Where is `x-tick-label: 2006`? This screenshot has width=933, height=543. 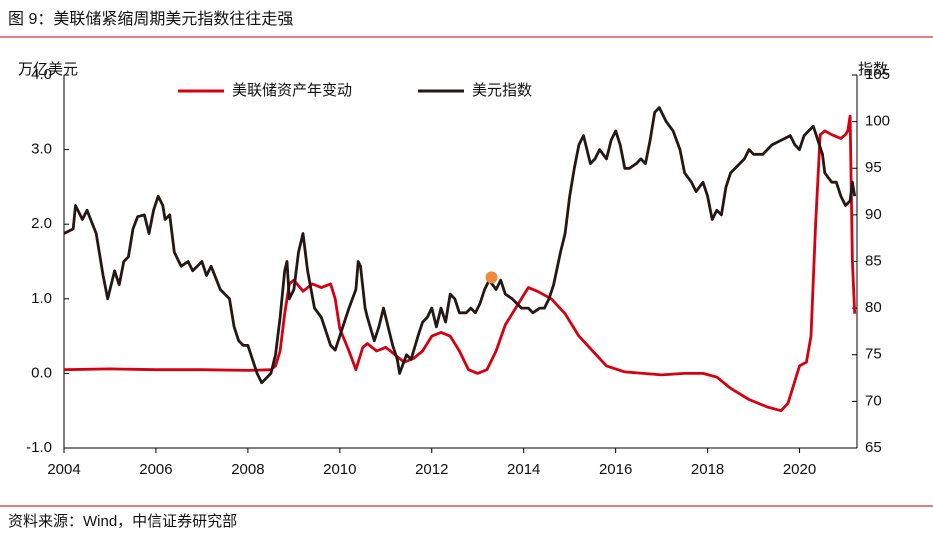
x-tick-label: 2006 is located at coordinates (155, 469).